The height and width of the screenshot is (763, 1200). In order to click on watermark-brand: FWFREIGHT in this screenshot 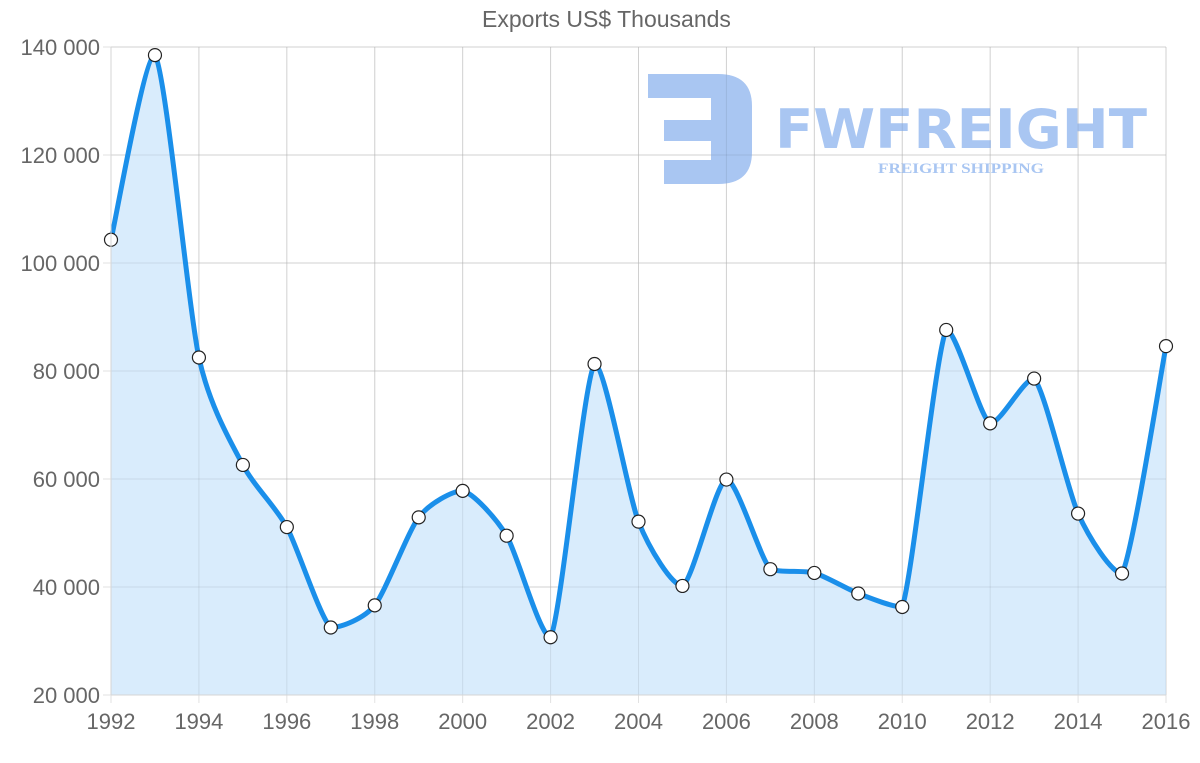, I will do `click(961, 129)`.